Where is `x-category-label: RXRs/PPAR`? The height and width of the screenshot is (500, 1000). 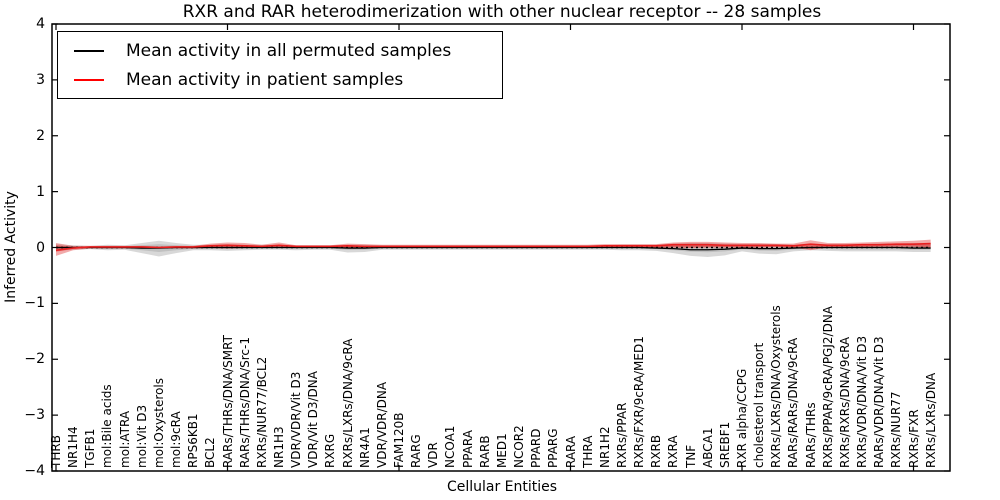 x-category-label: RXRs/PPAR is located at coordinates (621, 435).